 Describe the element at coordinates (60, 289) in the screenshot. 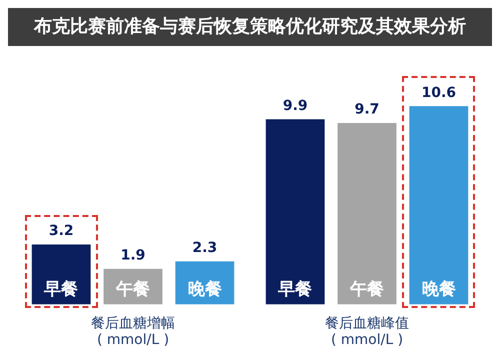

I see `series-label: 早餐` at that location.